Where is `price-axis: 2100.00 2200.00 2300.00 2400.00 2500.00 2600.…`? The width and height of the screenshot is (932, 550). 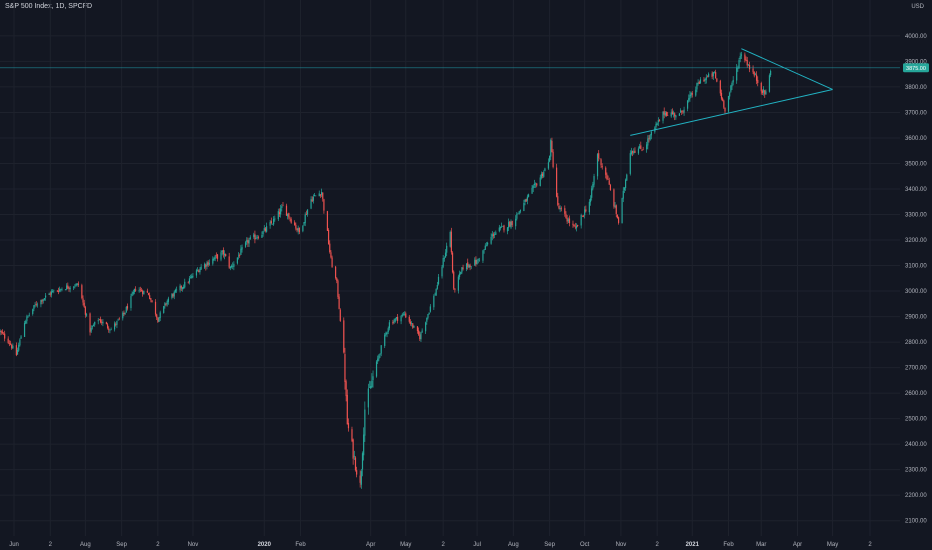 price-axis: 2100.00 2200.00 2300.00 2400.00 2500.00 2600.… is located at coordinates (916, 279).